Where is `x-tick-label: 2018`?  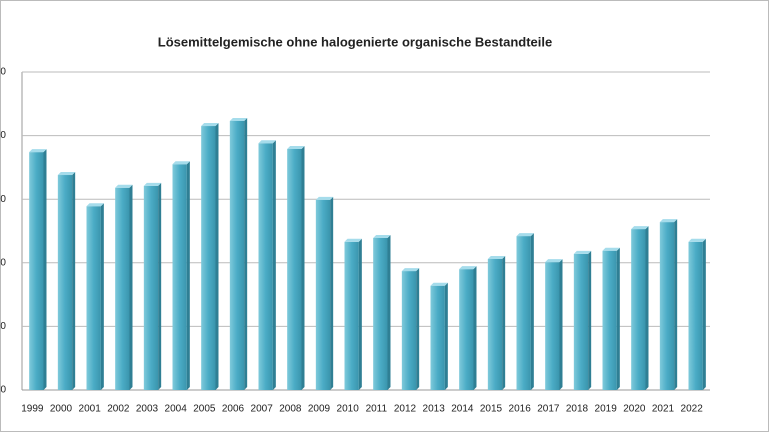 x-tick-label: 2018 is located at coordinates (577, 409).